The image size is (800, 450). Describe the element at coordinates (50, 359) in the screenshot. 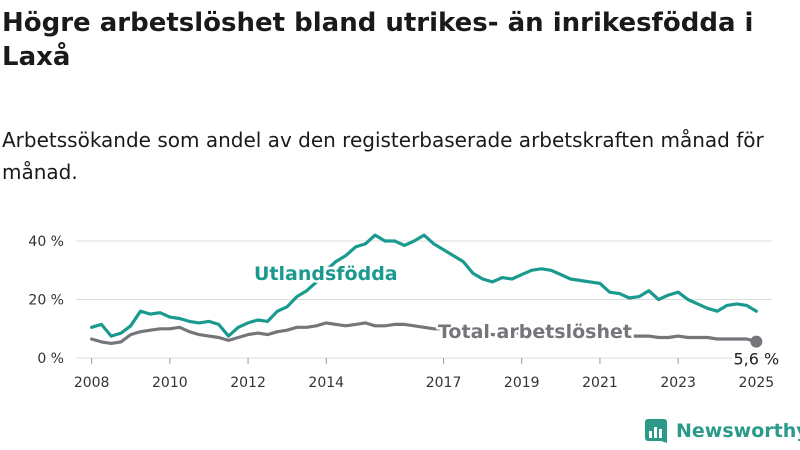

I see `y-tick-label: 0 %` at that location.